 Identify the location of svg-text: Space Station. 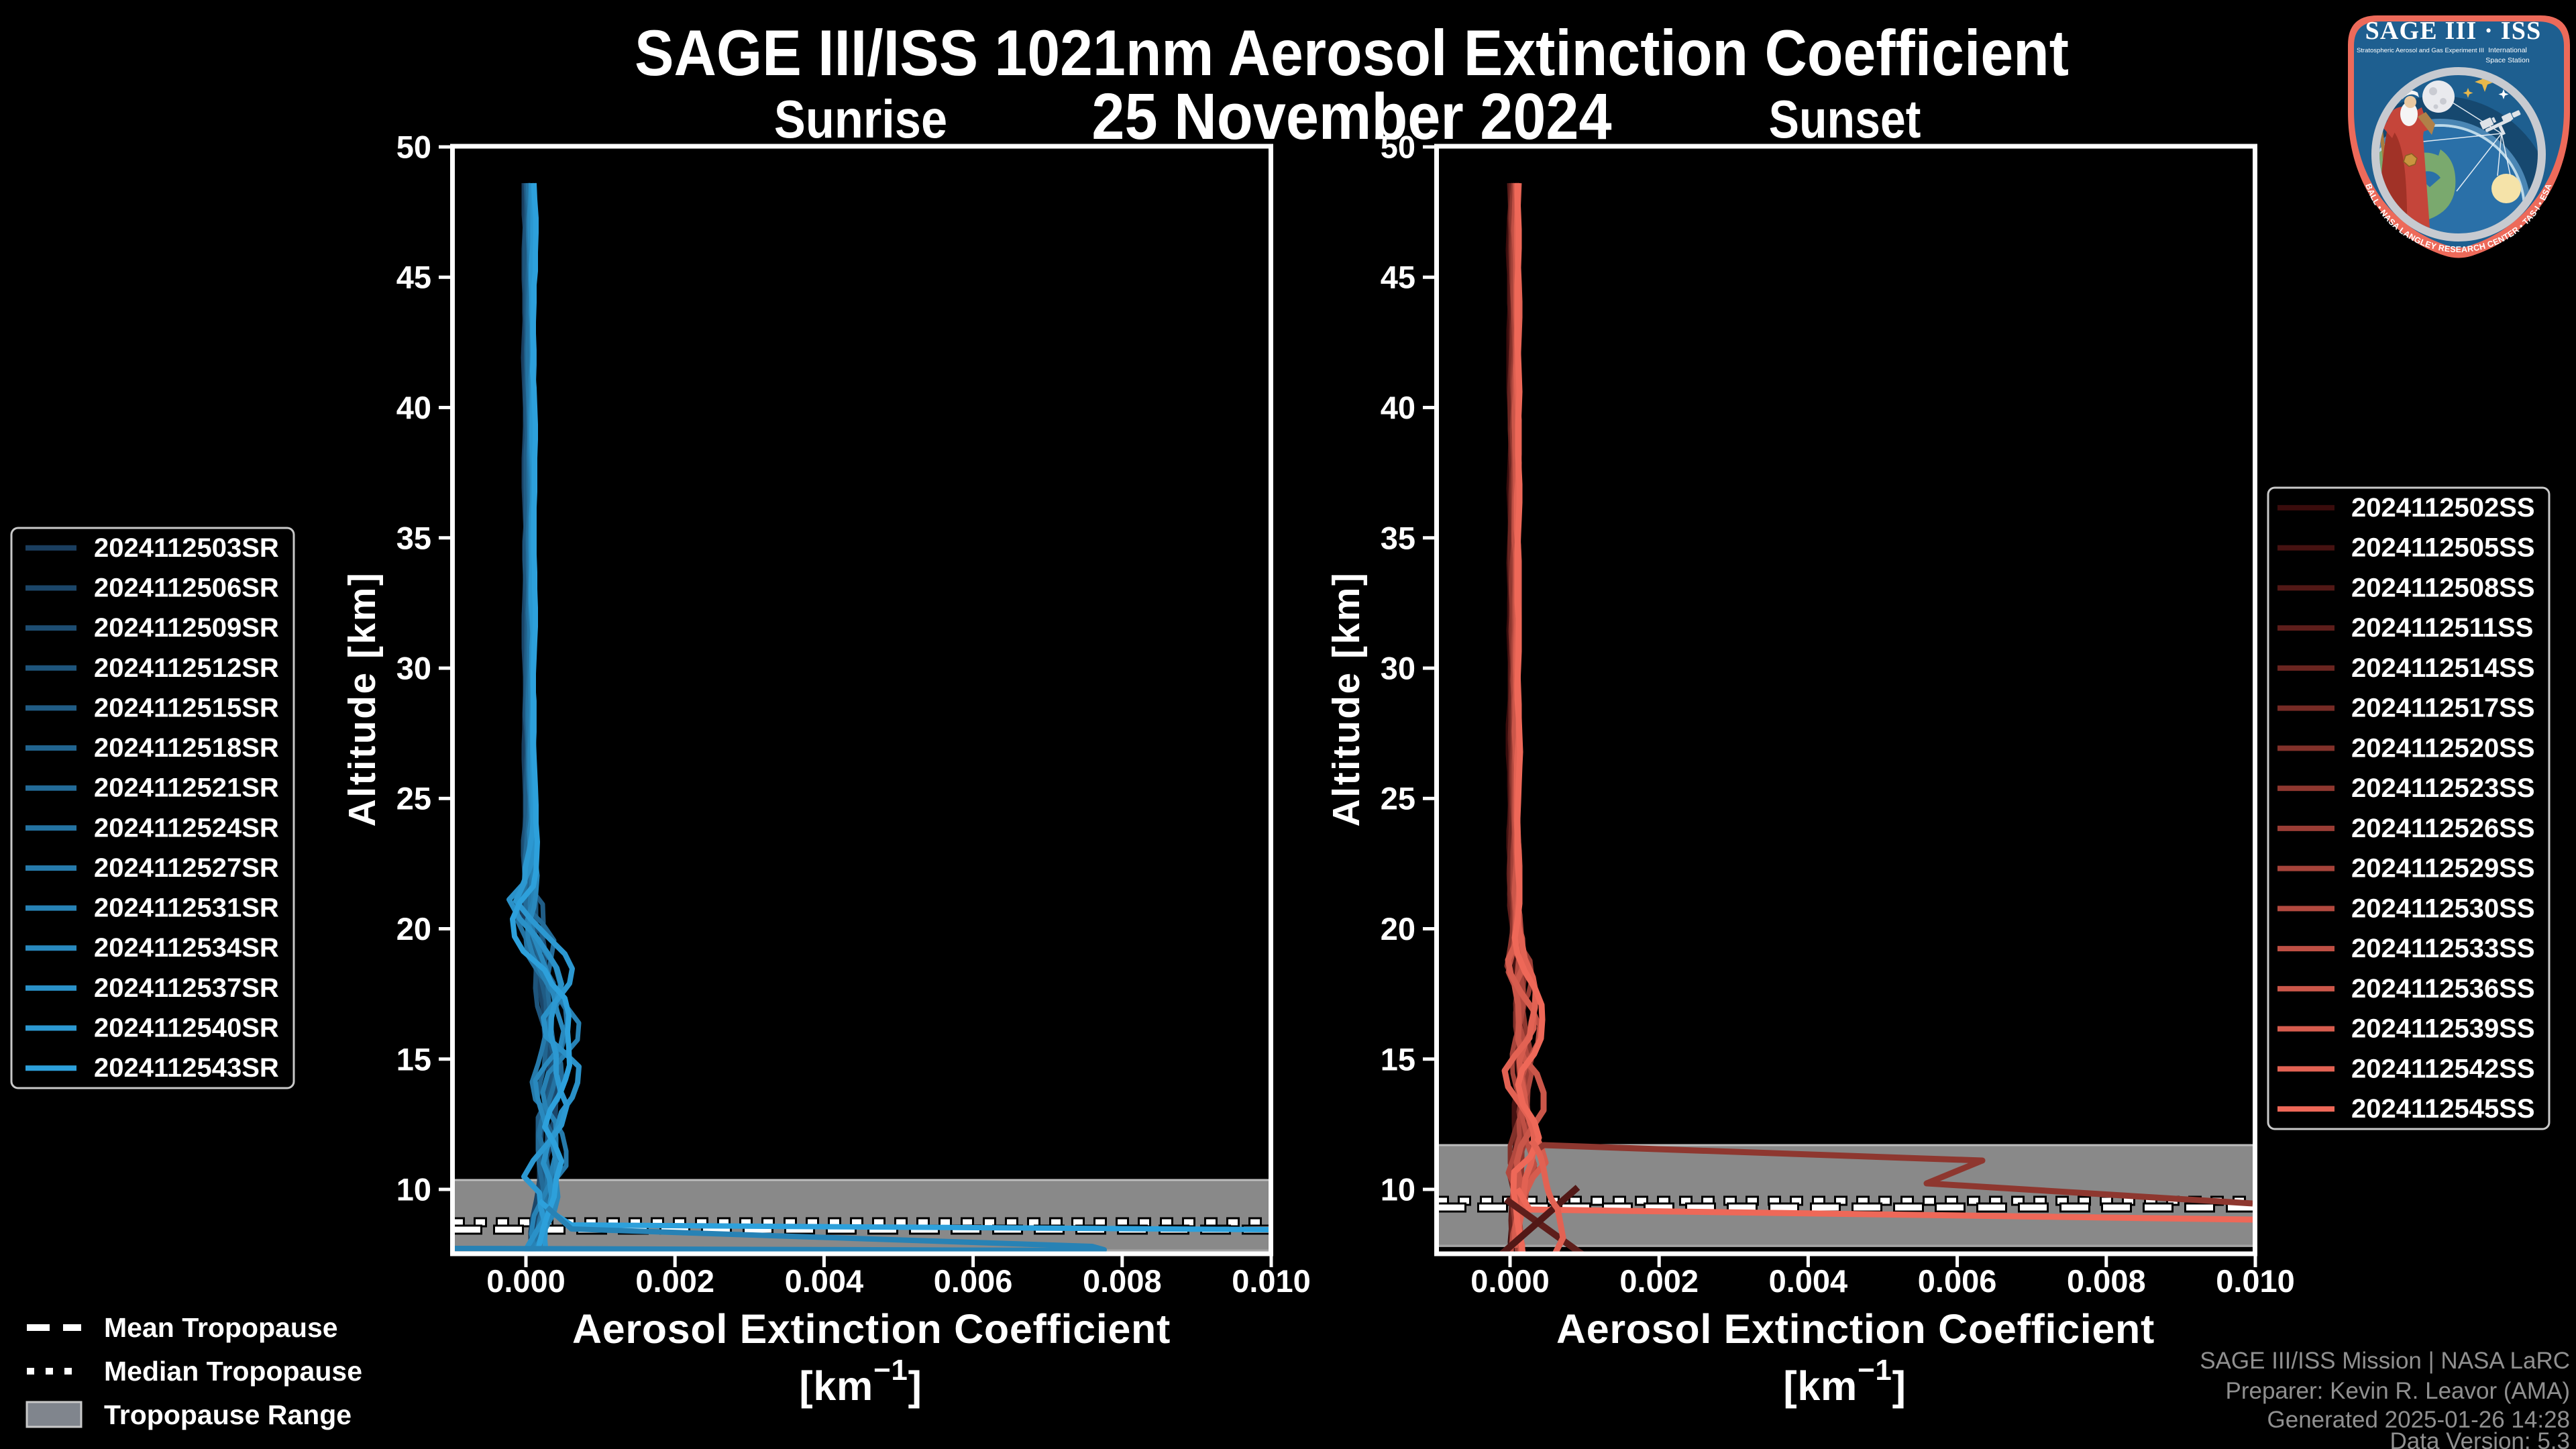
(2507, 60).